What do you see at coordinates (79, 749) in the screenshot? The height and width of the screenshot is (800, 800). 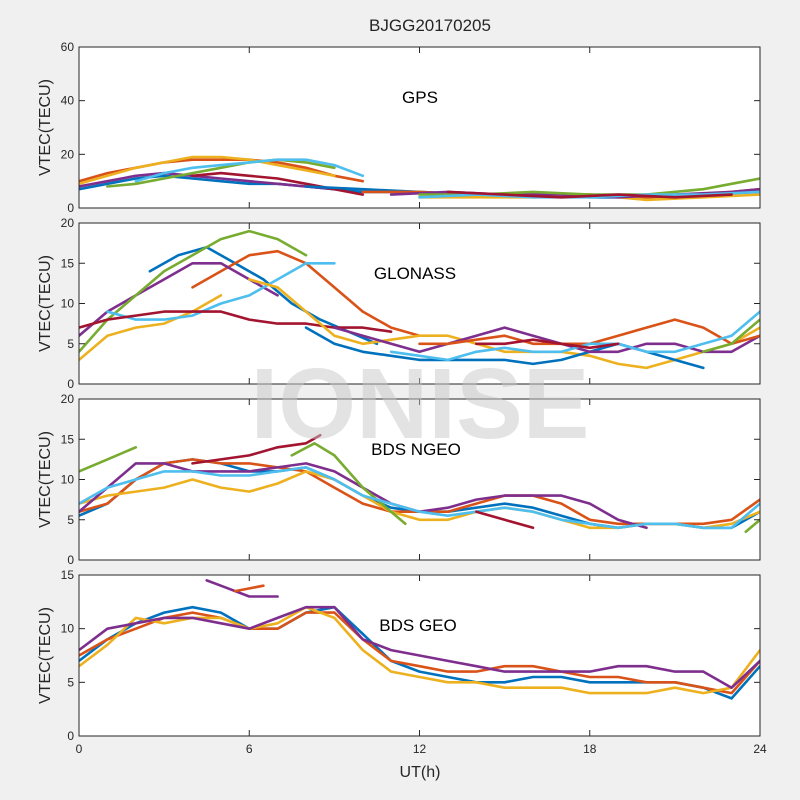 I see `x-tick-label: 0` at bounding box center [79, 749].